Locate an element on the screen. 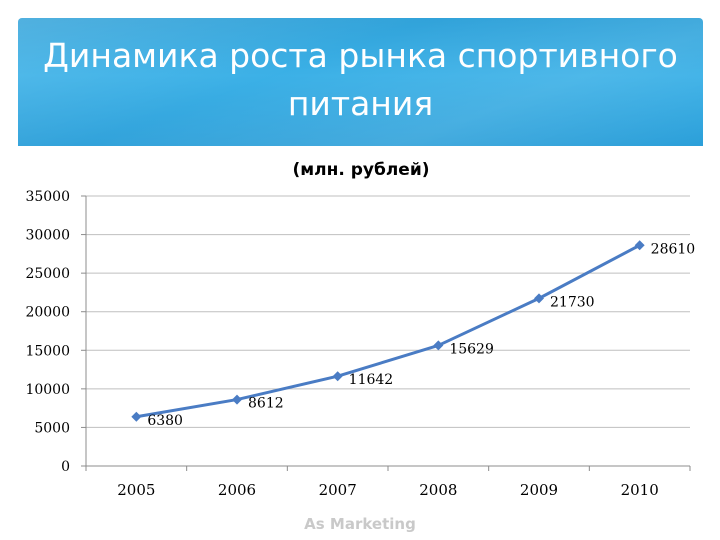  data-label: 8612 is located at coordinates (266, 404).